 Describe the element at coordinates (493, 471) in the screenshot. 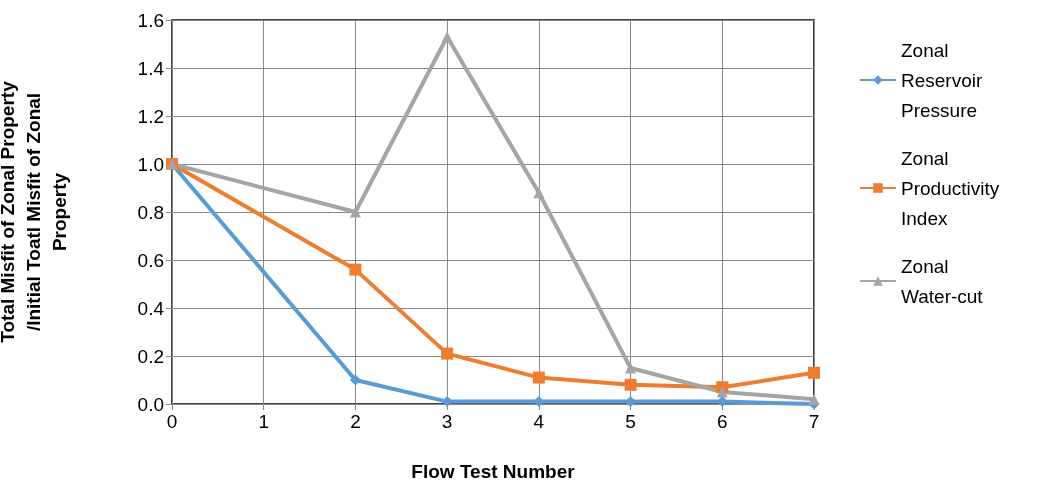

I see `x-axis-title: Flow Test Number` at that location.